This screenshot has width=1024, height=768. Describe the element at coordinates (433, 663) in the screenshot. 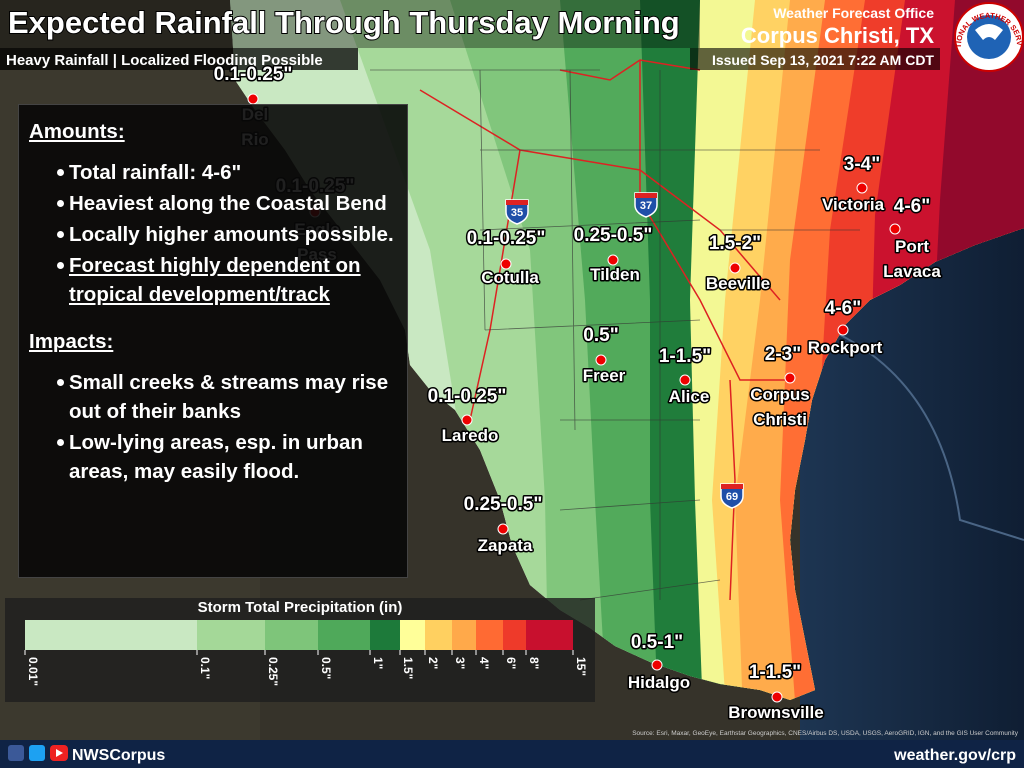

I see `legend-label: 2"` at that location.